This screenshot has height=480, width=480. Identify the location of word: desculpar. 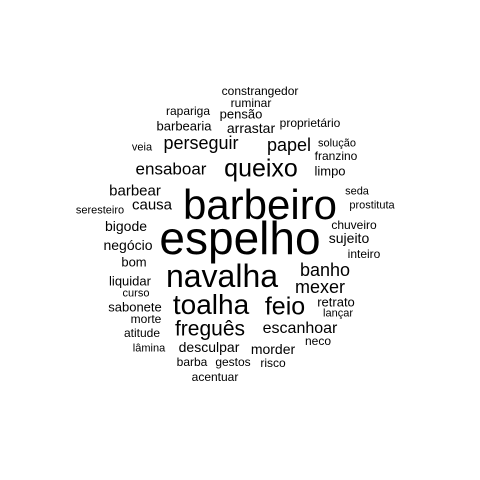
(209, 347).